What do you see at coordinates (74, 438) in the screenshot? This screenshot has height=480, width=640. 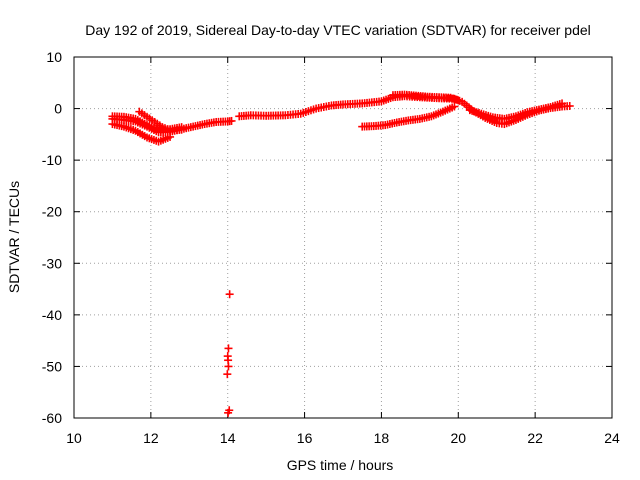 I see `x-tick-label: 10` at bounding box center [74, 438].